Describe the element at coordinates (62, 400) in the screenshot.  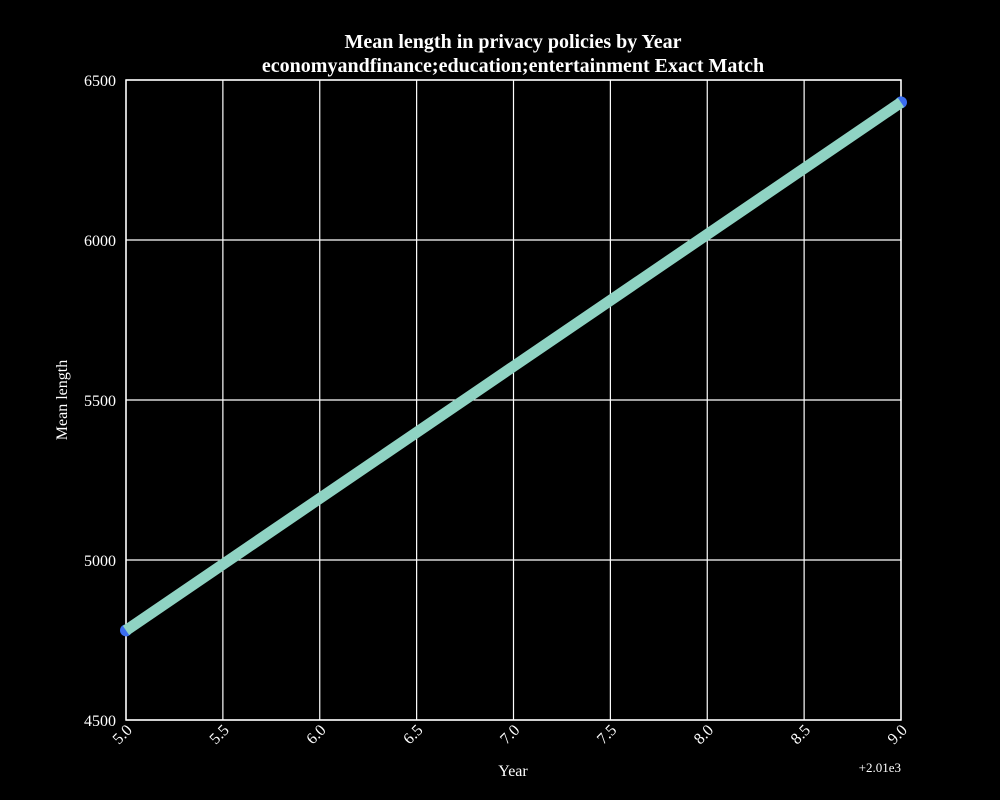
I see `y-axis-label: Mean length` at that location.